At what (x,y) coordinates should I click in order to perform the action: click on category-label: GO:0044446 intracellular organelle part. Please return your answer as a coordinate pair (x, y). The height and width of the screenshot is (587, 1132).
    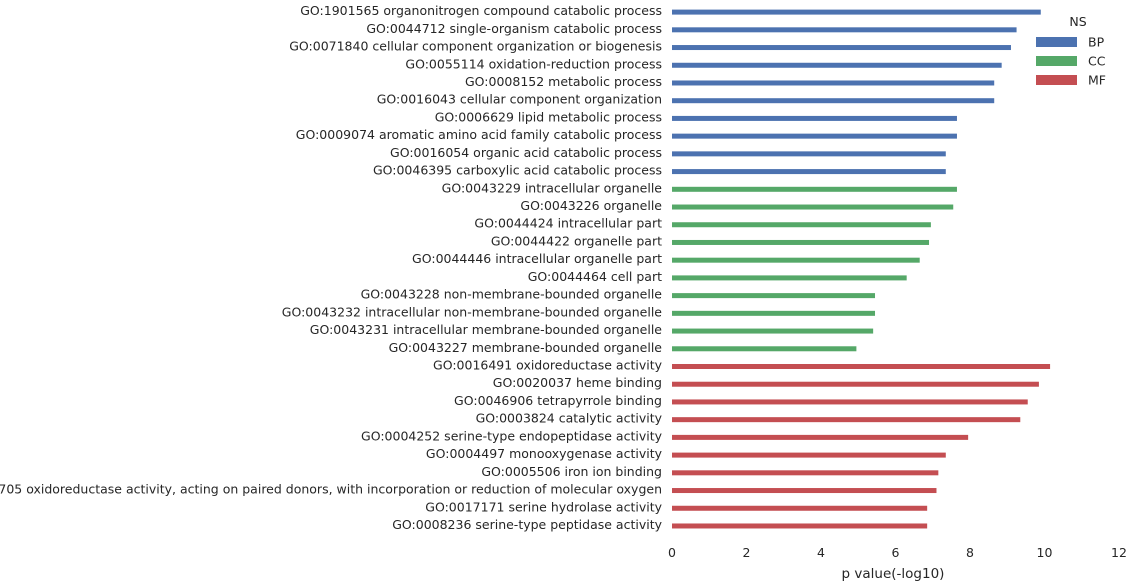
    Looking at the image, I should click on (537, 258).